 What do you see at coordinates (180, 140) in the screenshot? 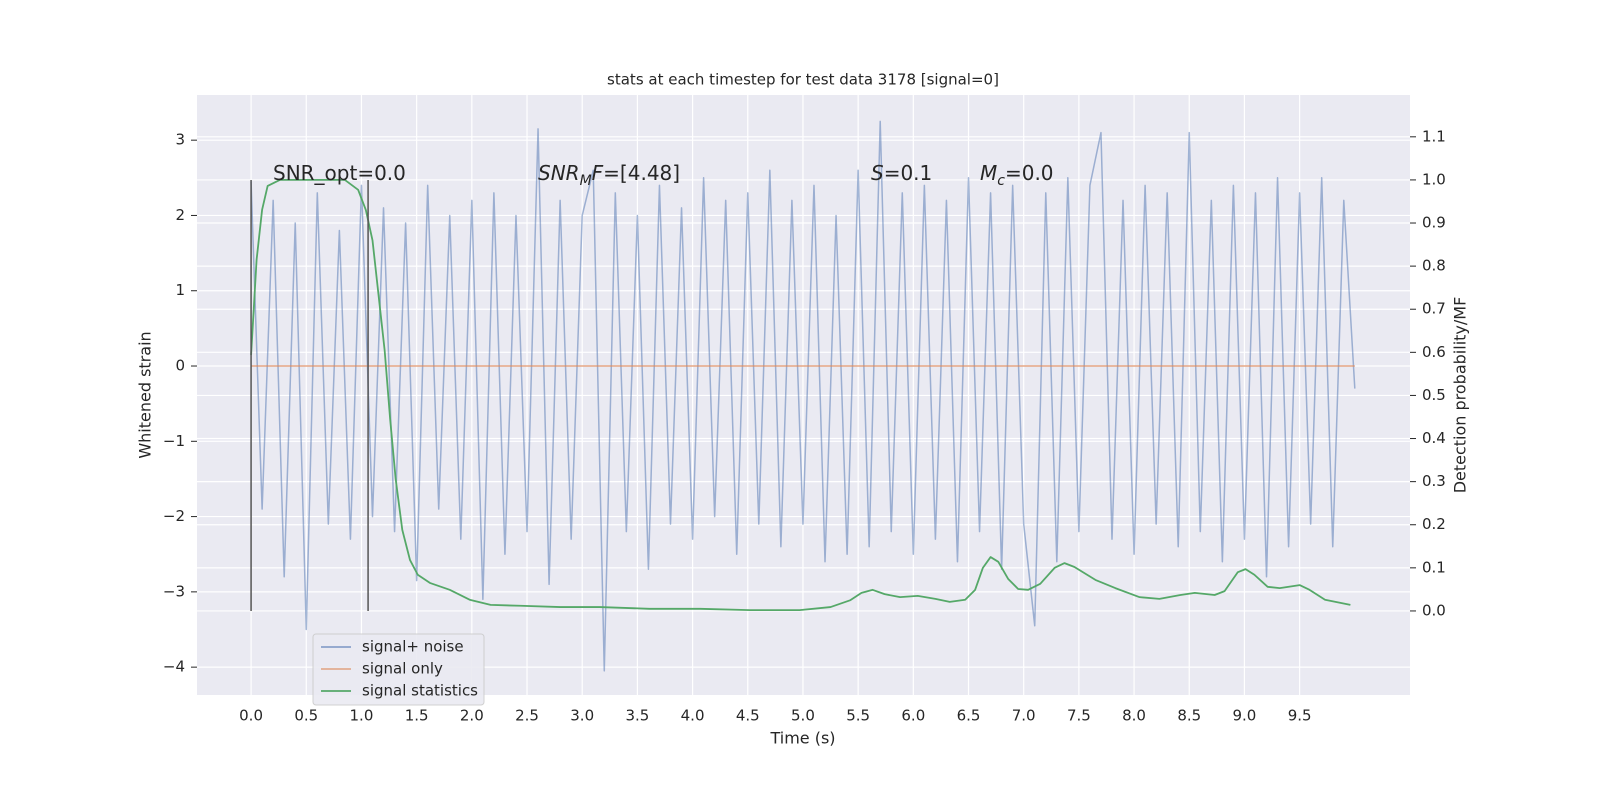
I see `y-tick-label: 3` at bounding box center [180, 140].